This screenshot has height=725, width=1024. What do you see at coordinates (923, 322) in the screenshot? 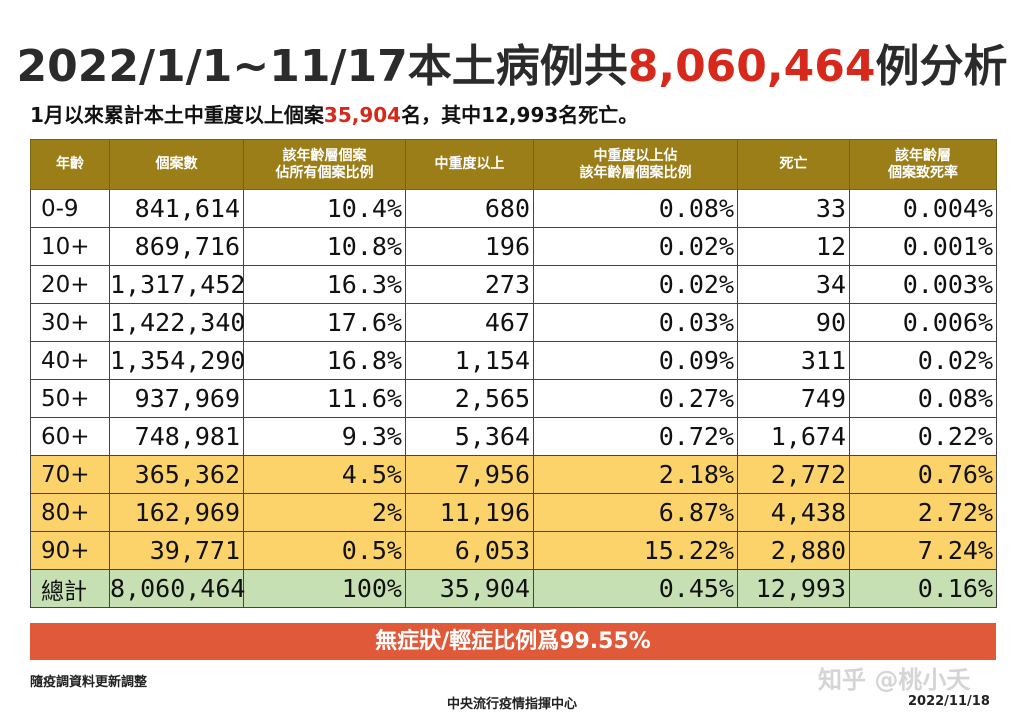
I see `cell-cfr: 0.006%` at bounding box center [923, 322].